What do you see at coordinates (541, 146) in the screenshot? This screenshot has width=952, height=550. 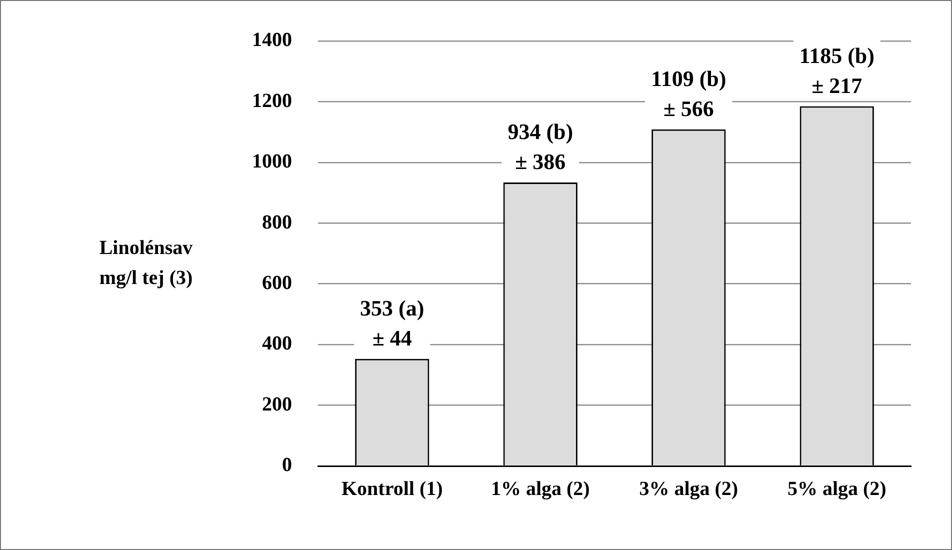 I see `data-label: 934 (b) ± 386` at bounding box center [541, 146].